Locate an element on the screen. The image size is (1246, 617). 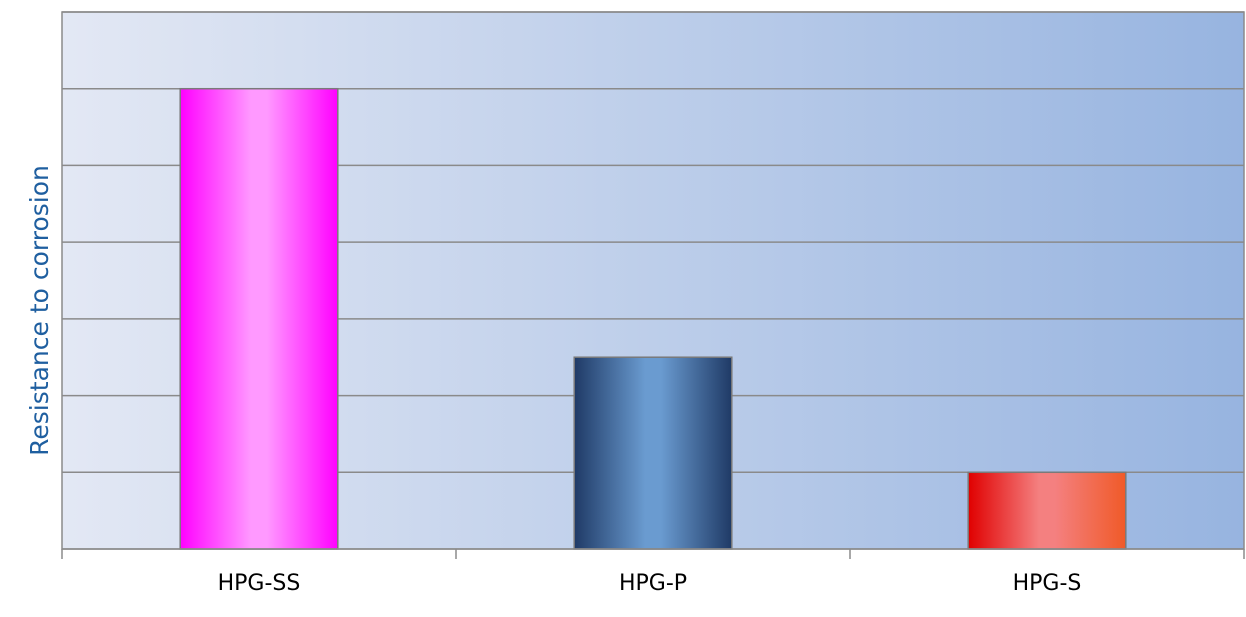
x-tick-label: HPG-S is located at coordinates (1047, 583).